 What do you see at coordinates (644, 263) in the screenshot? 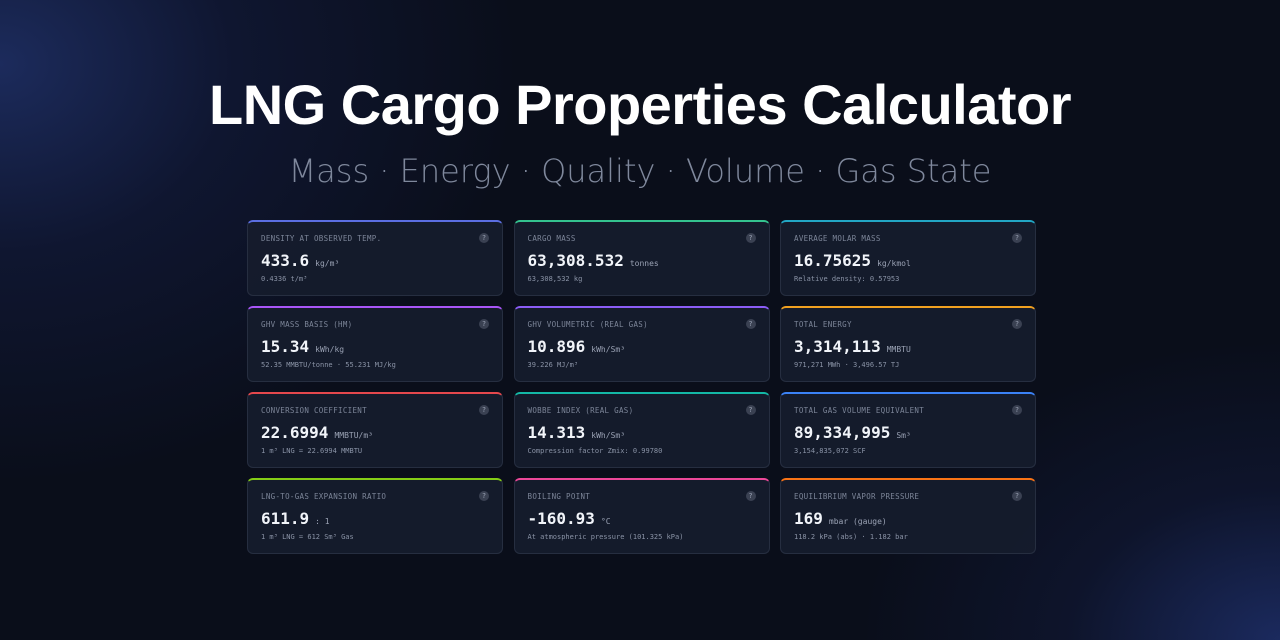
I see `value-unit: tonnes` at bounding box center [644, 263].